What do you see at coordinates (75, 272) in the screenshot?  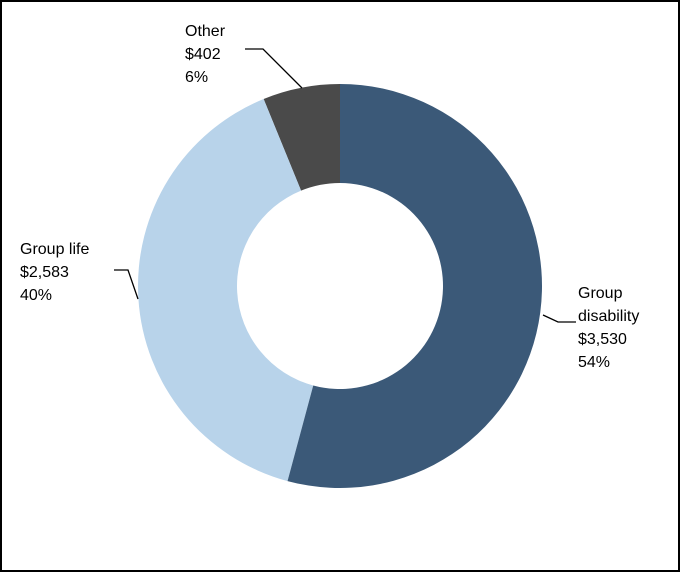 I see `label-group: Group life $2,583 40%` at bounding box center [75, 272].